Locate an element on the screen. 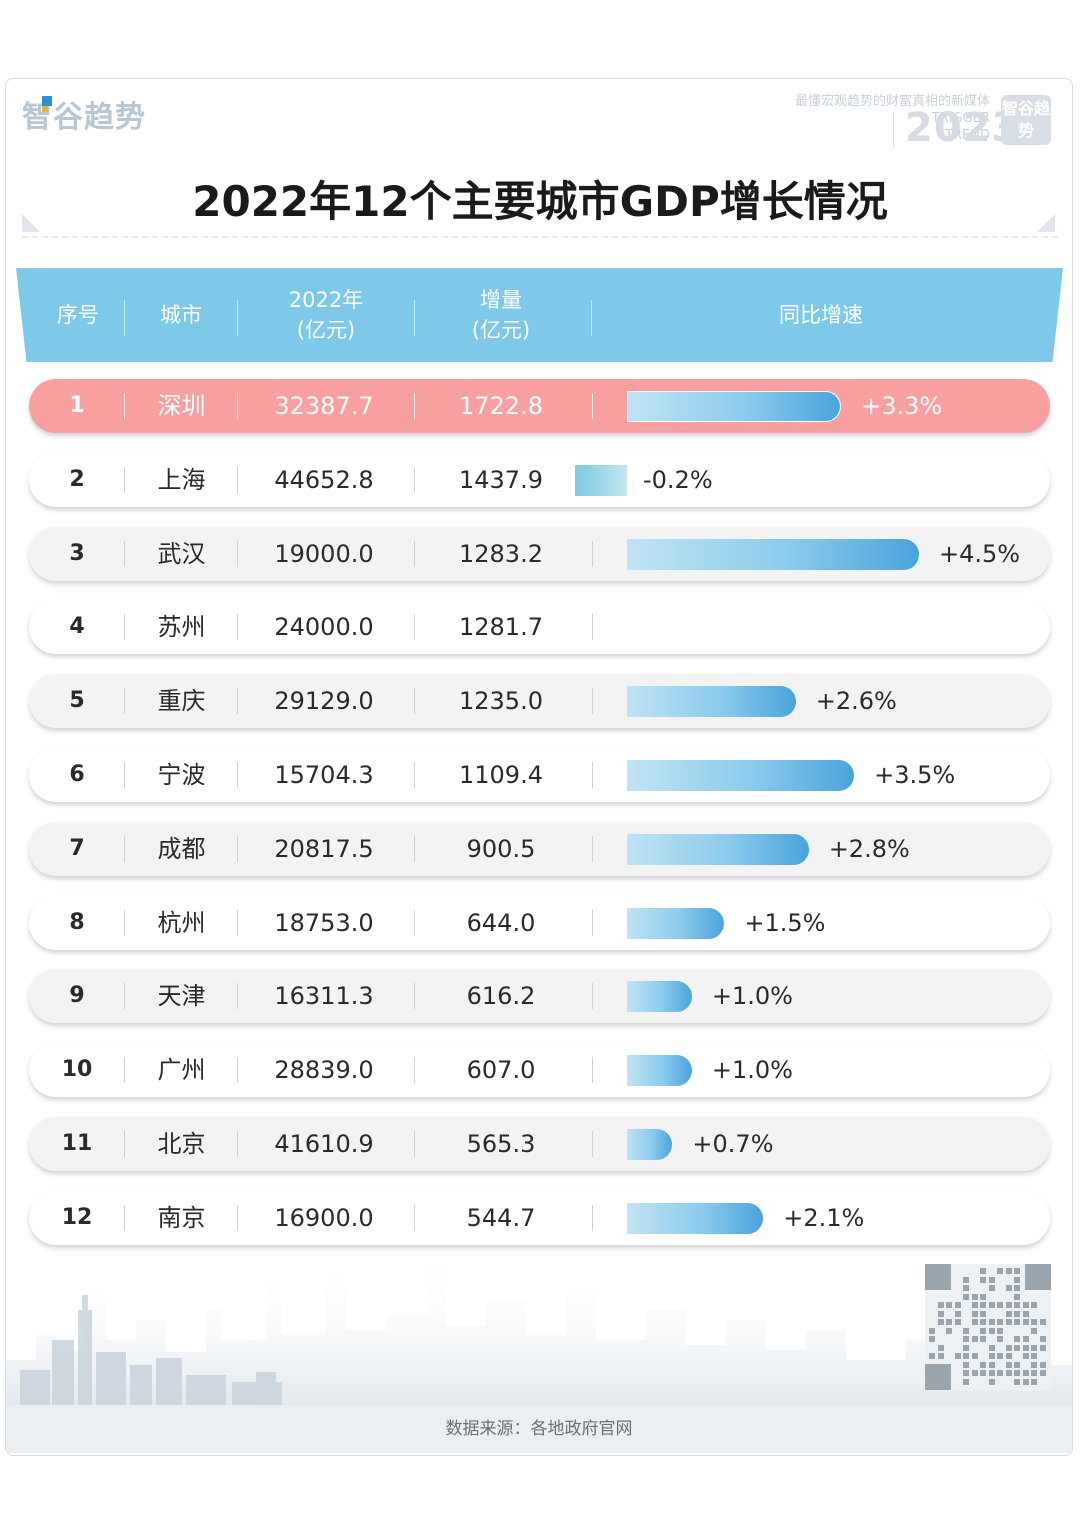  cell-gdp: 16900.0 is located at coordinates (324, 1217).